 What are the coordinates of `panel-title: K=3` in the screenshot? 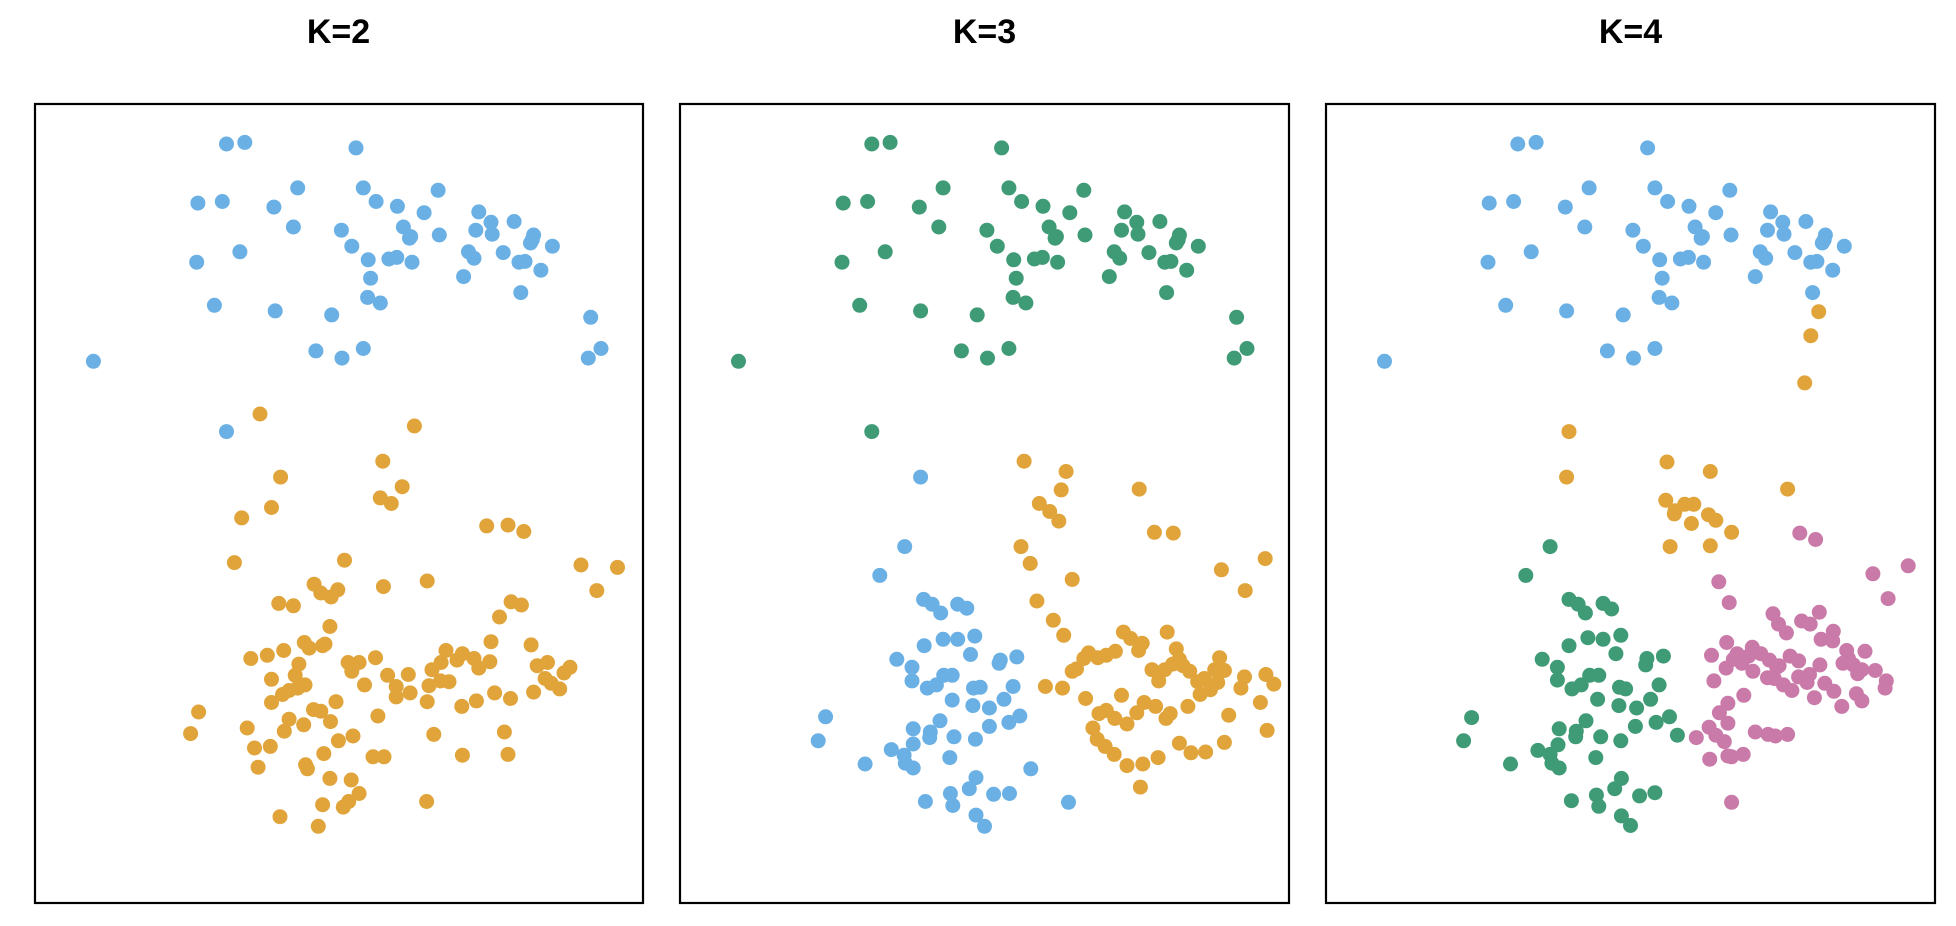 It's located at (984, 32).